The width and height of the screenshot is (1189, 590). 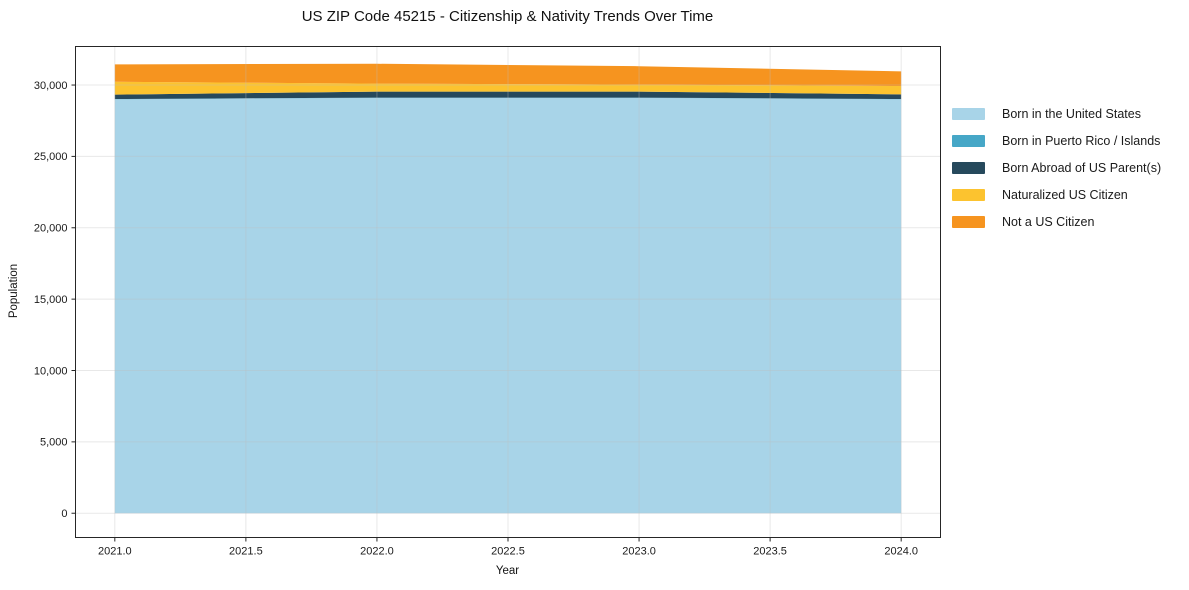 What do you see at coordinates (901, 552) in the screenshot?
I see `x-tick-label: 2024.0` at bounding box center [901, 552].